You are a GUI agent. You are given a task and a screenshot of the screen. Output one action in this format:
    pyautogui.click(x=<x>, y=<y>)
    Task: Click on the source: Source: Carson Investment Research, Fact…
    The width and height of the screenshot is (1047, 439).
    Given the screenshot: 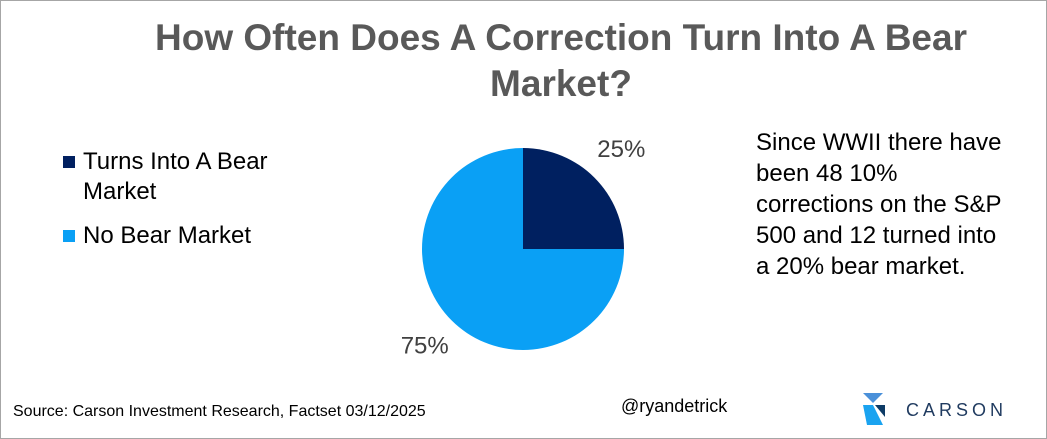 What is the action you would take?
    pyautogui.click(x=219, y=411)
    